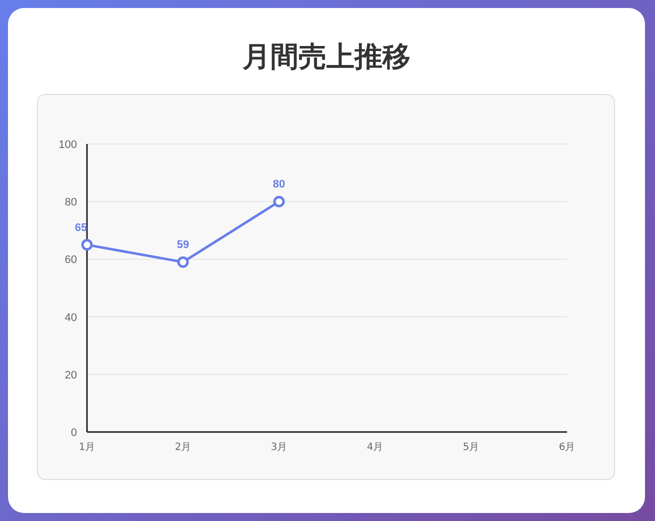 Image resolution: width=655 pixels, height=521 pixels. I want to click on x-tick-label: 2月, so click(183, 447).